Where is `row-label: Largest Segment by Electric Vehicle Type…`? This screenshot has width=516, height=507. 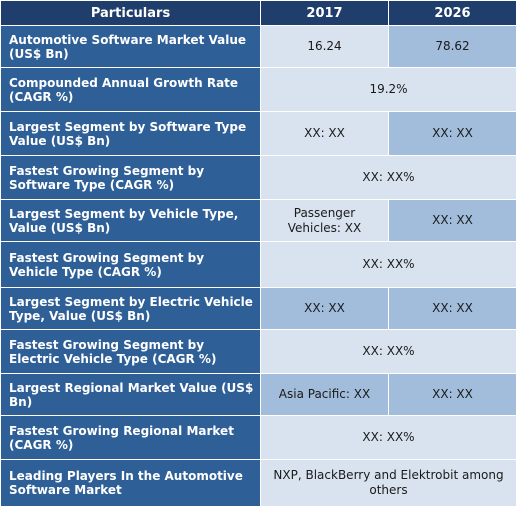 row-label: Largest Segment by Electric Vehicle Type… is located at coordinates (131, 309).